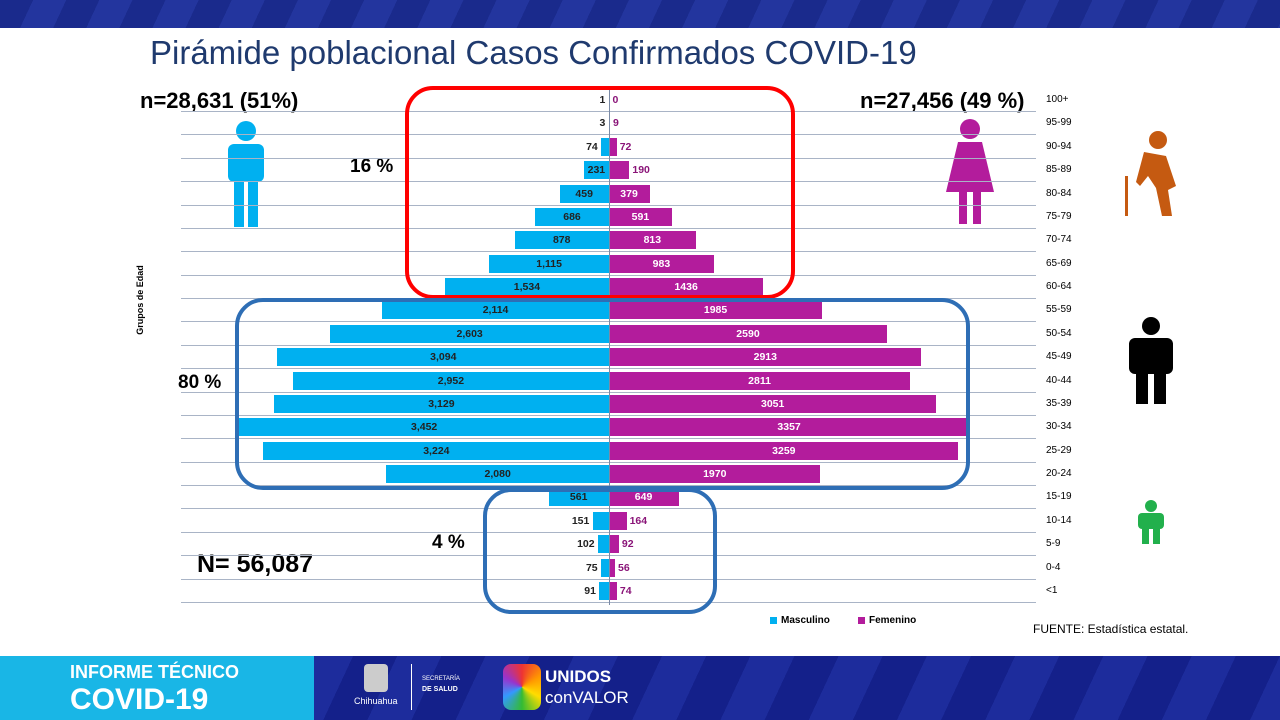 This screenshot has height=720, width=1280. I want to click on age-group-box-old, so click(600, 192).